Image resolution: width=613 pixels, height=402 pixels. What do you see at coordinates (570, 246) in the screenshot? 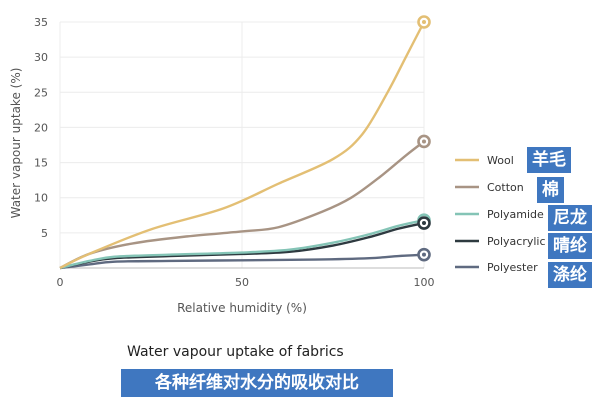
I see `legend-translation-polyacrylic: 晴纶` at bounding box center [570, 246].